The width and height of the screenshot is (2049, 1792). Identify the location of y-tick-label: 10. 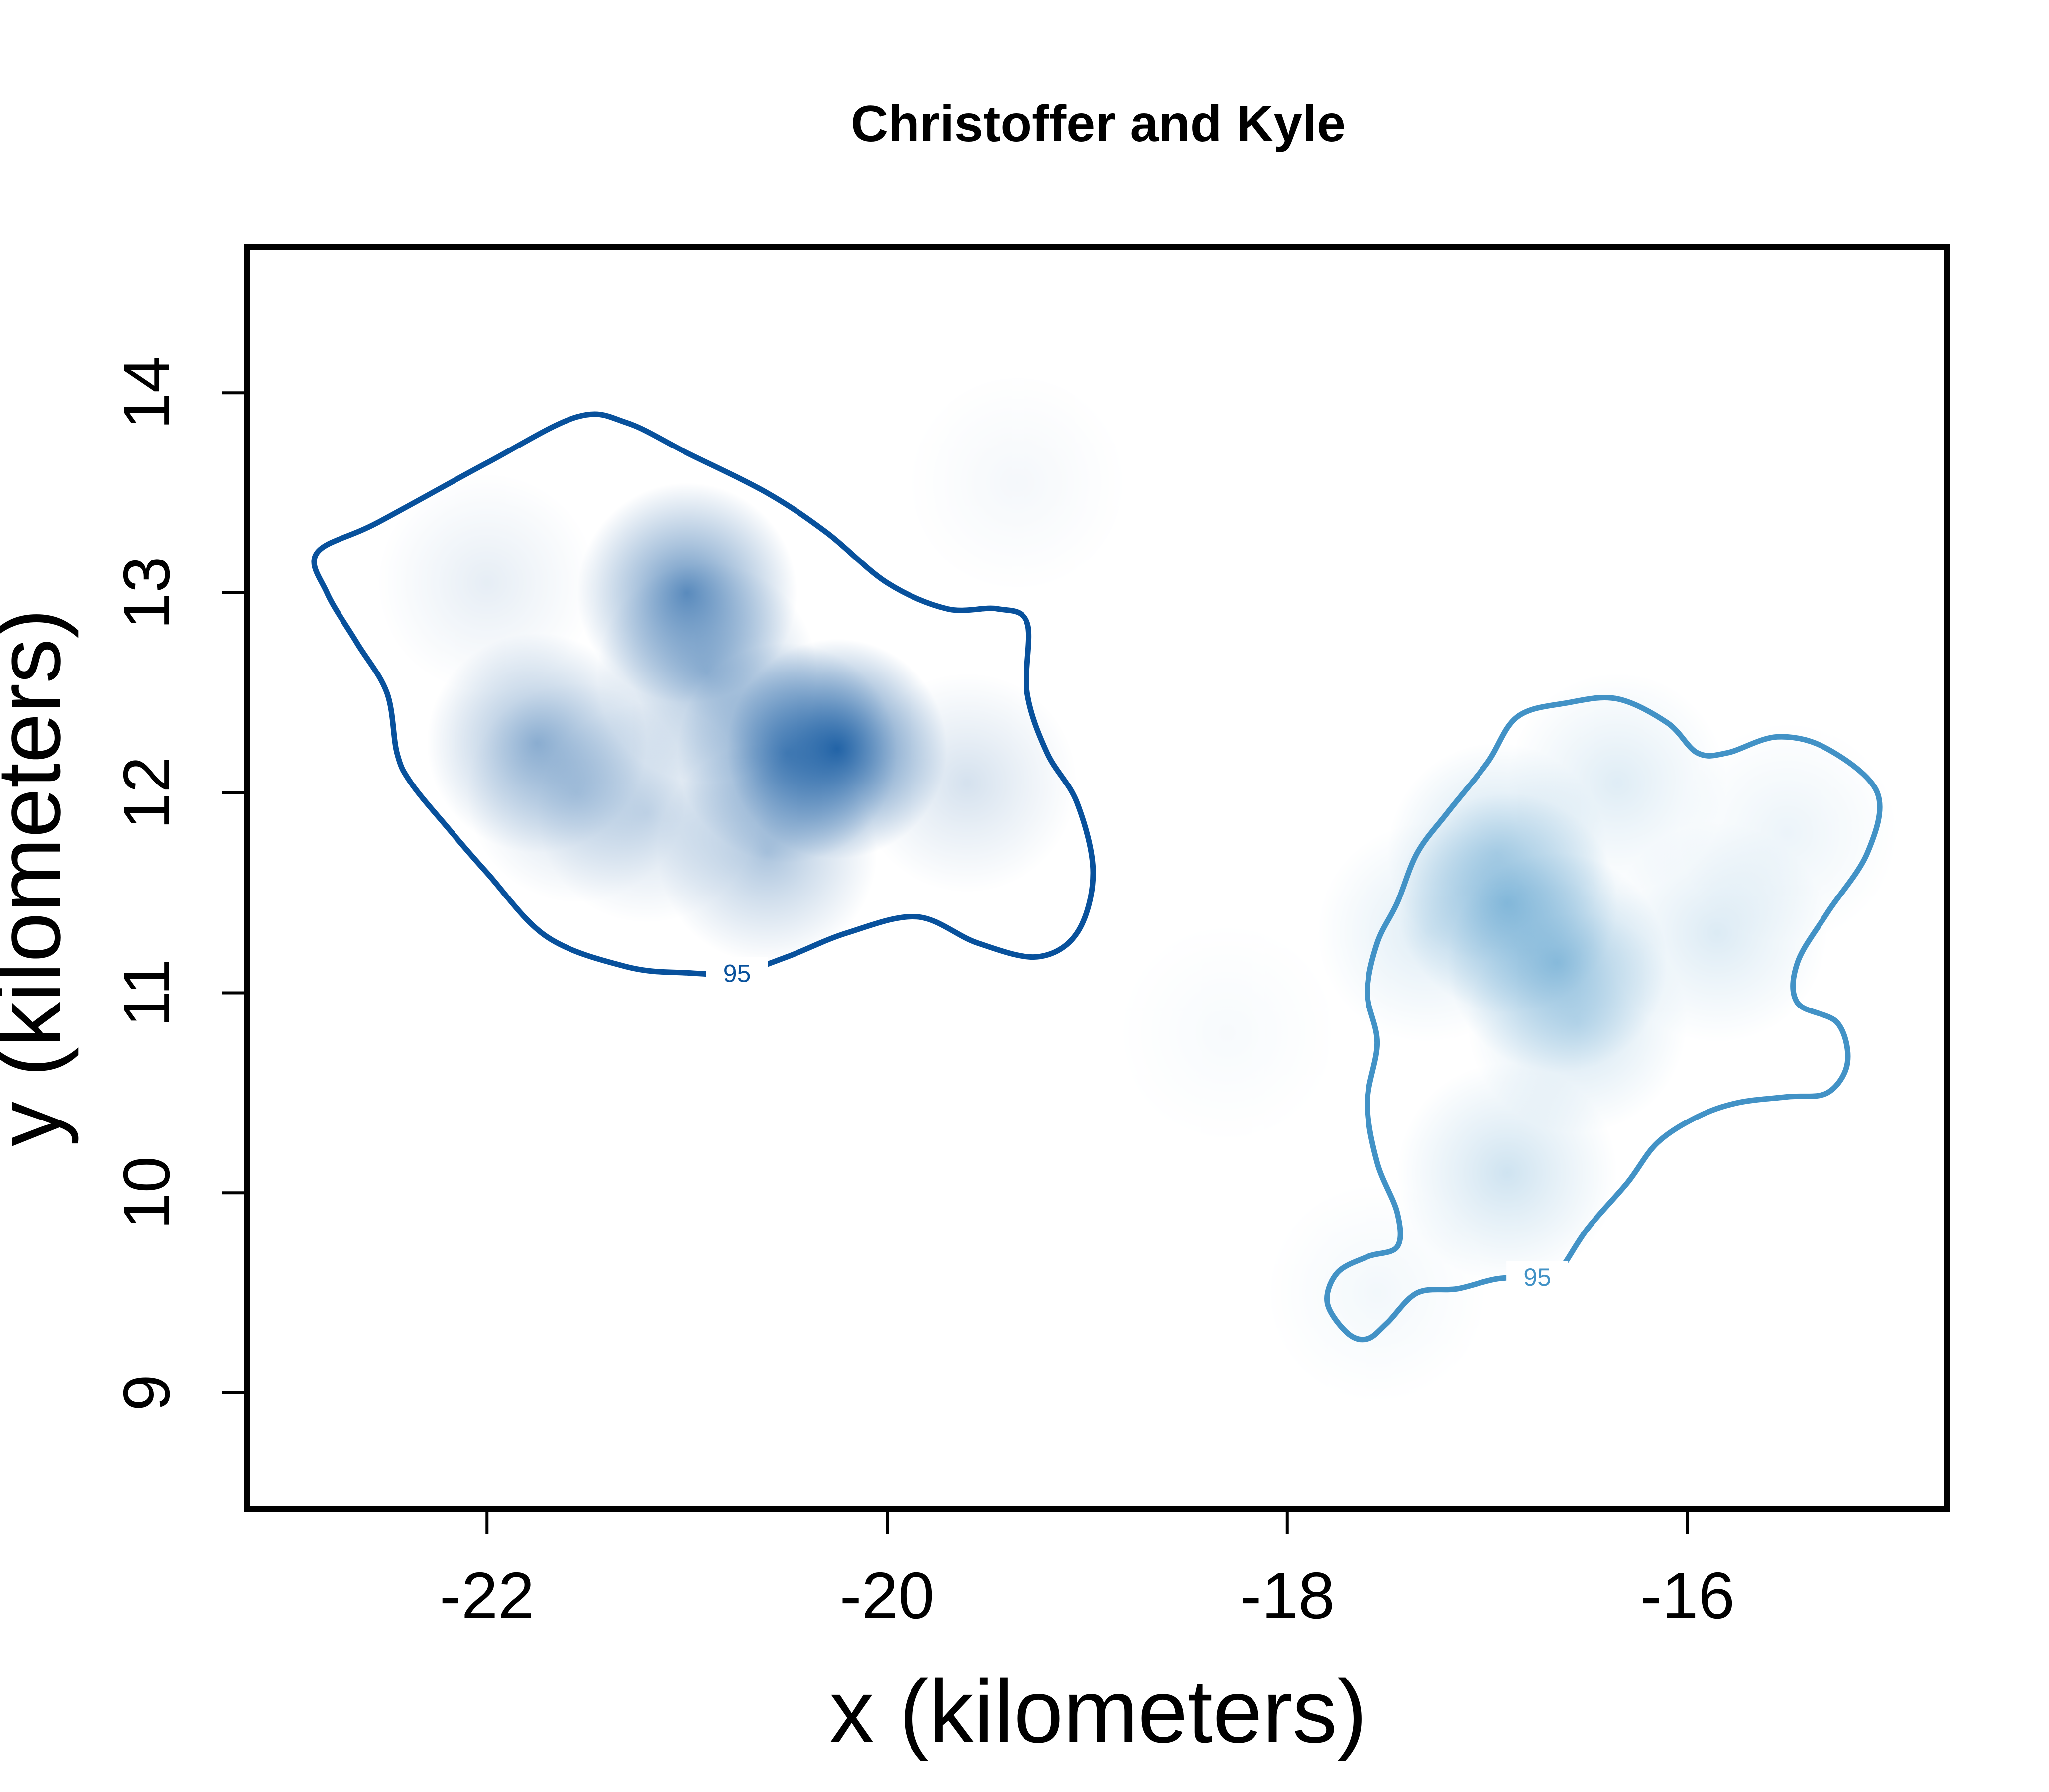
(146, 1193).